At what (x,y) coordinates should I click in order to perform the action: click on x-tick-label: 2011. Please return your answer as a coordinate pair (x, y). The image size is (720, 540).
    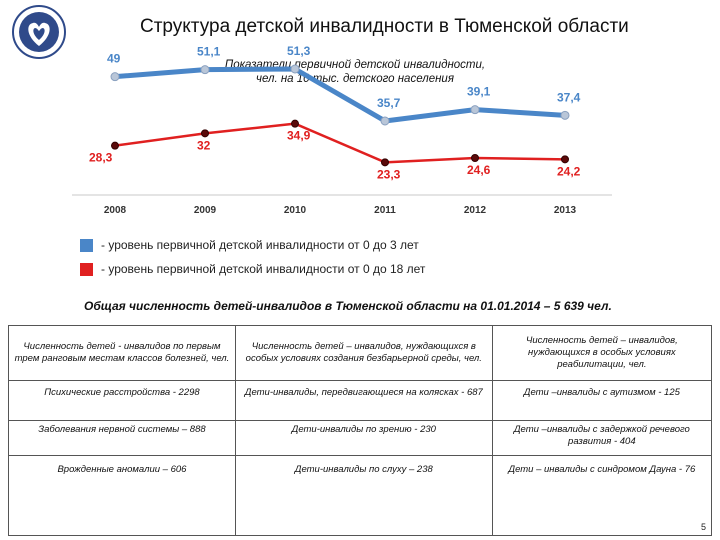
    Looking at the image, I should click on (385, 210).